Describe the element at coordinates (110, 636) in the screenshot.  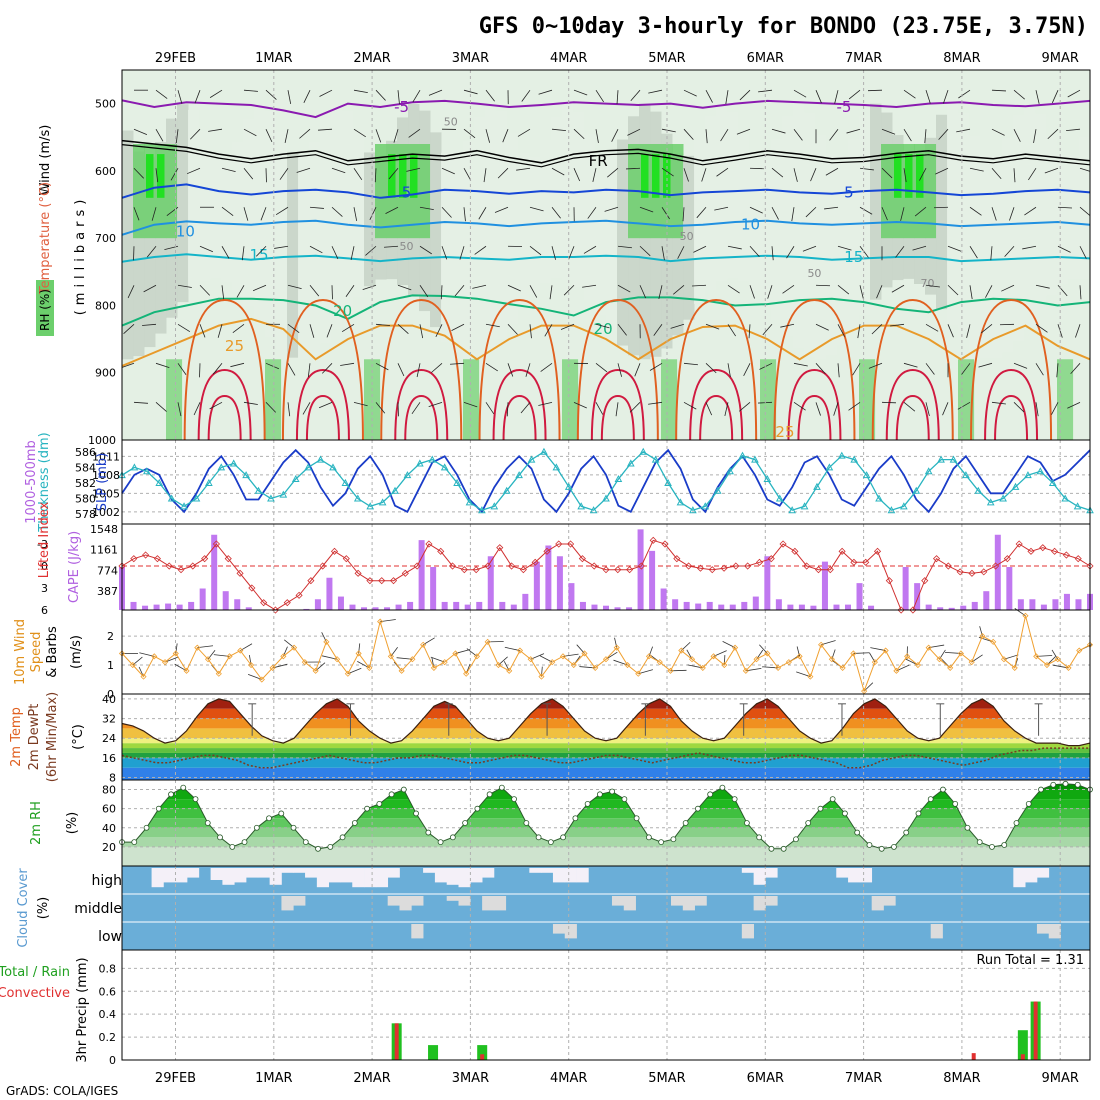
I see `tick-label: 2` at that location.